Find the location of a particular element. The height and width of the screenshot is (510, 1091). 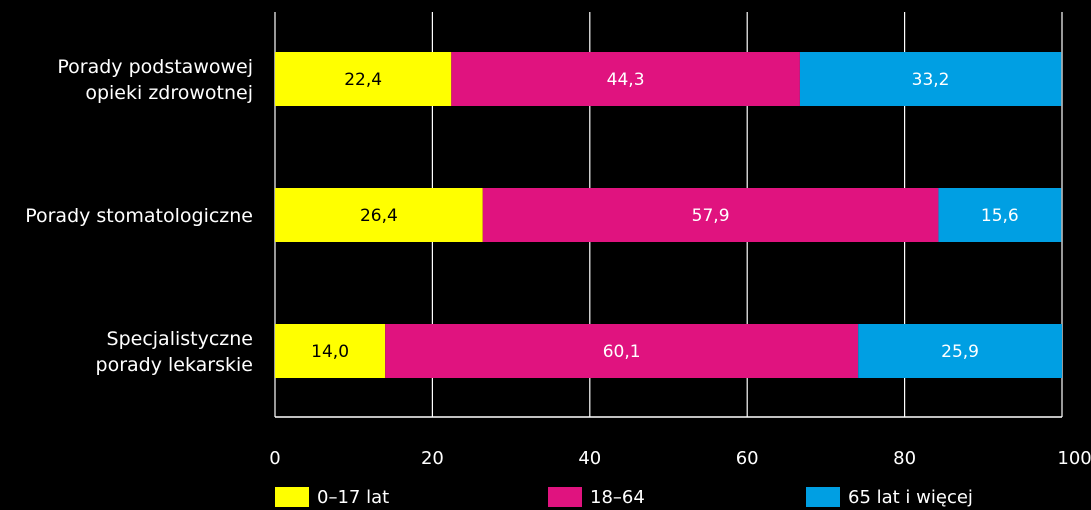

data-label-2-1: 26,4 is located at coordinates (379, 216).